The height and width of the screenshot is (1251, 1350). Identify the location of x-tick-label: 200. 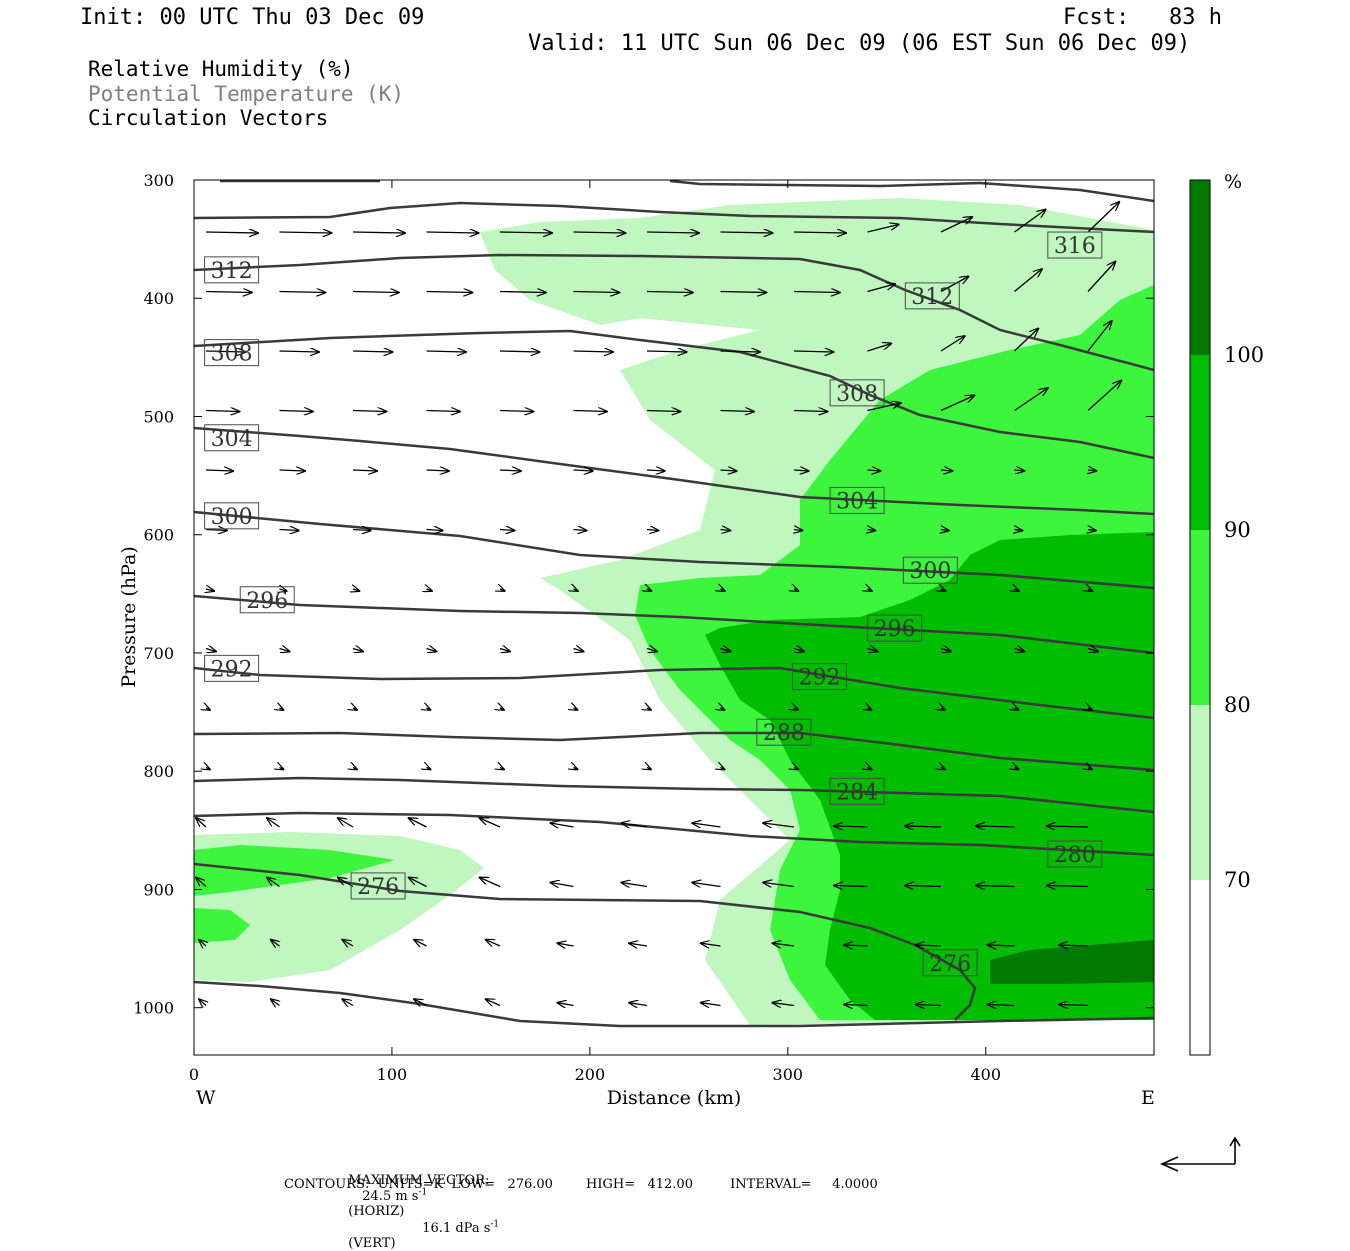
(590, 1074).